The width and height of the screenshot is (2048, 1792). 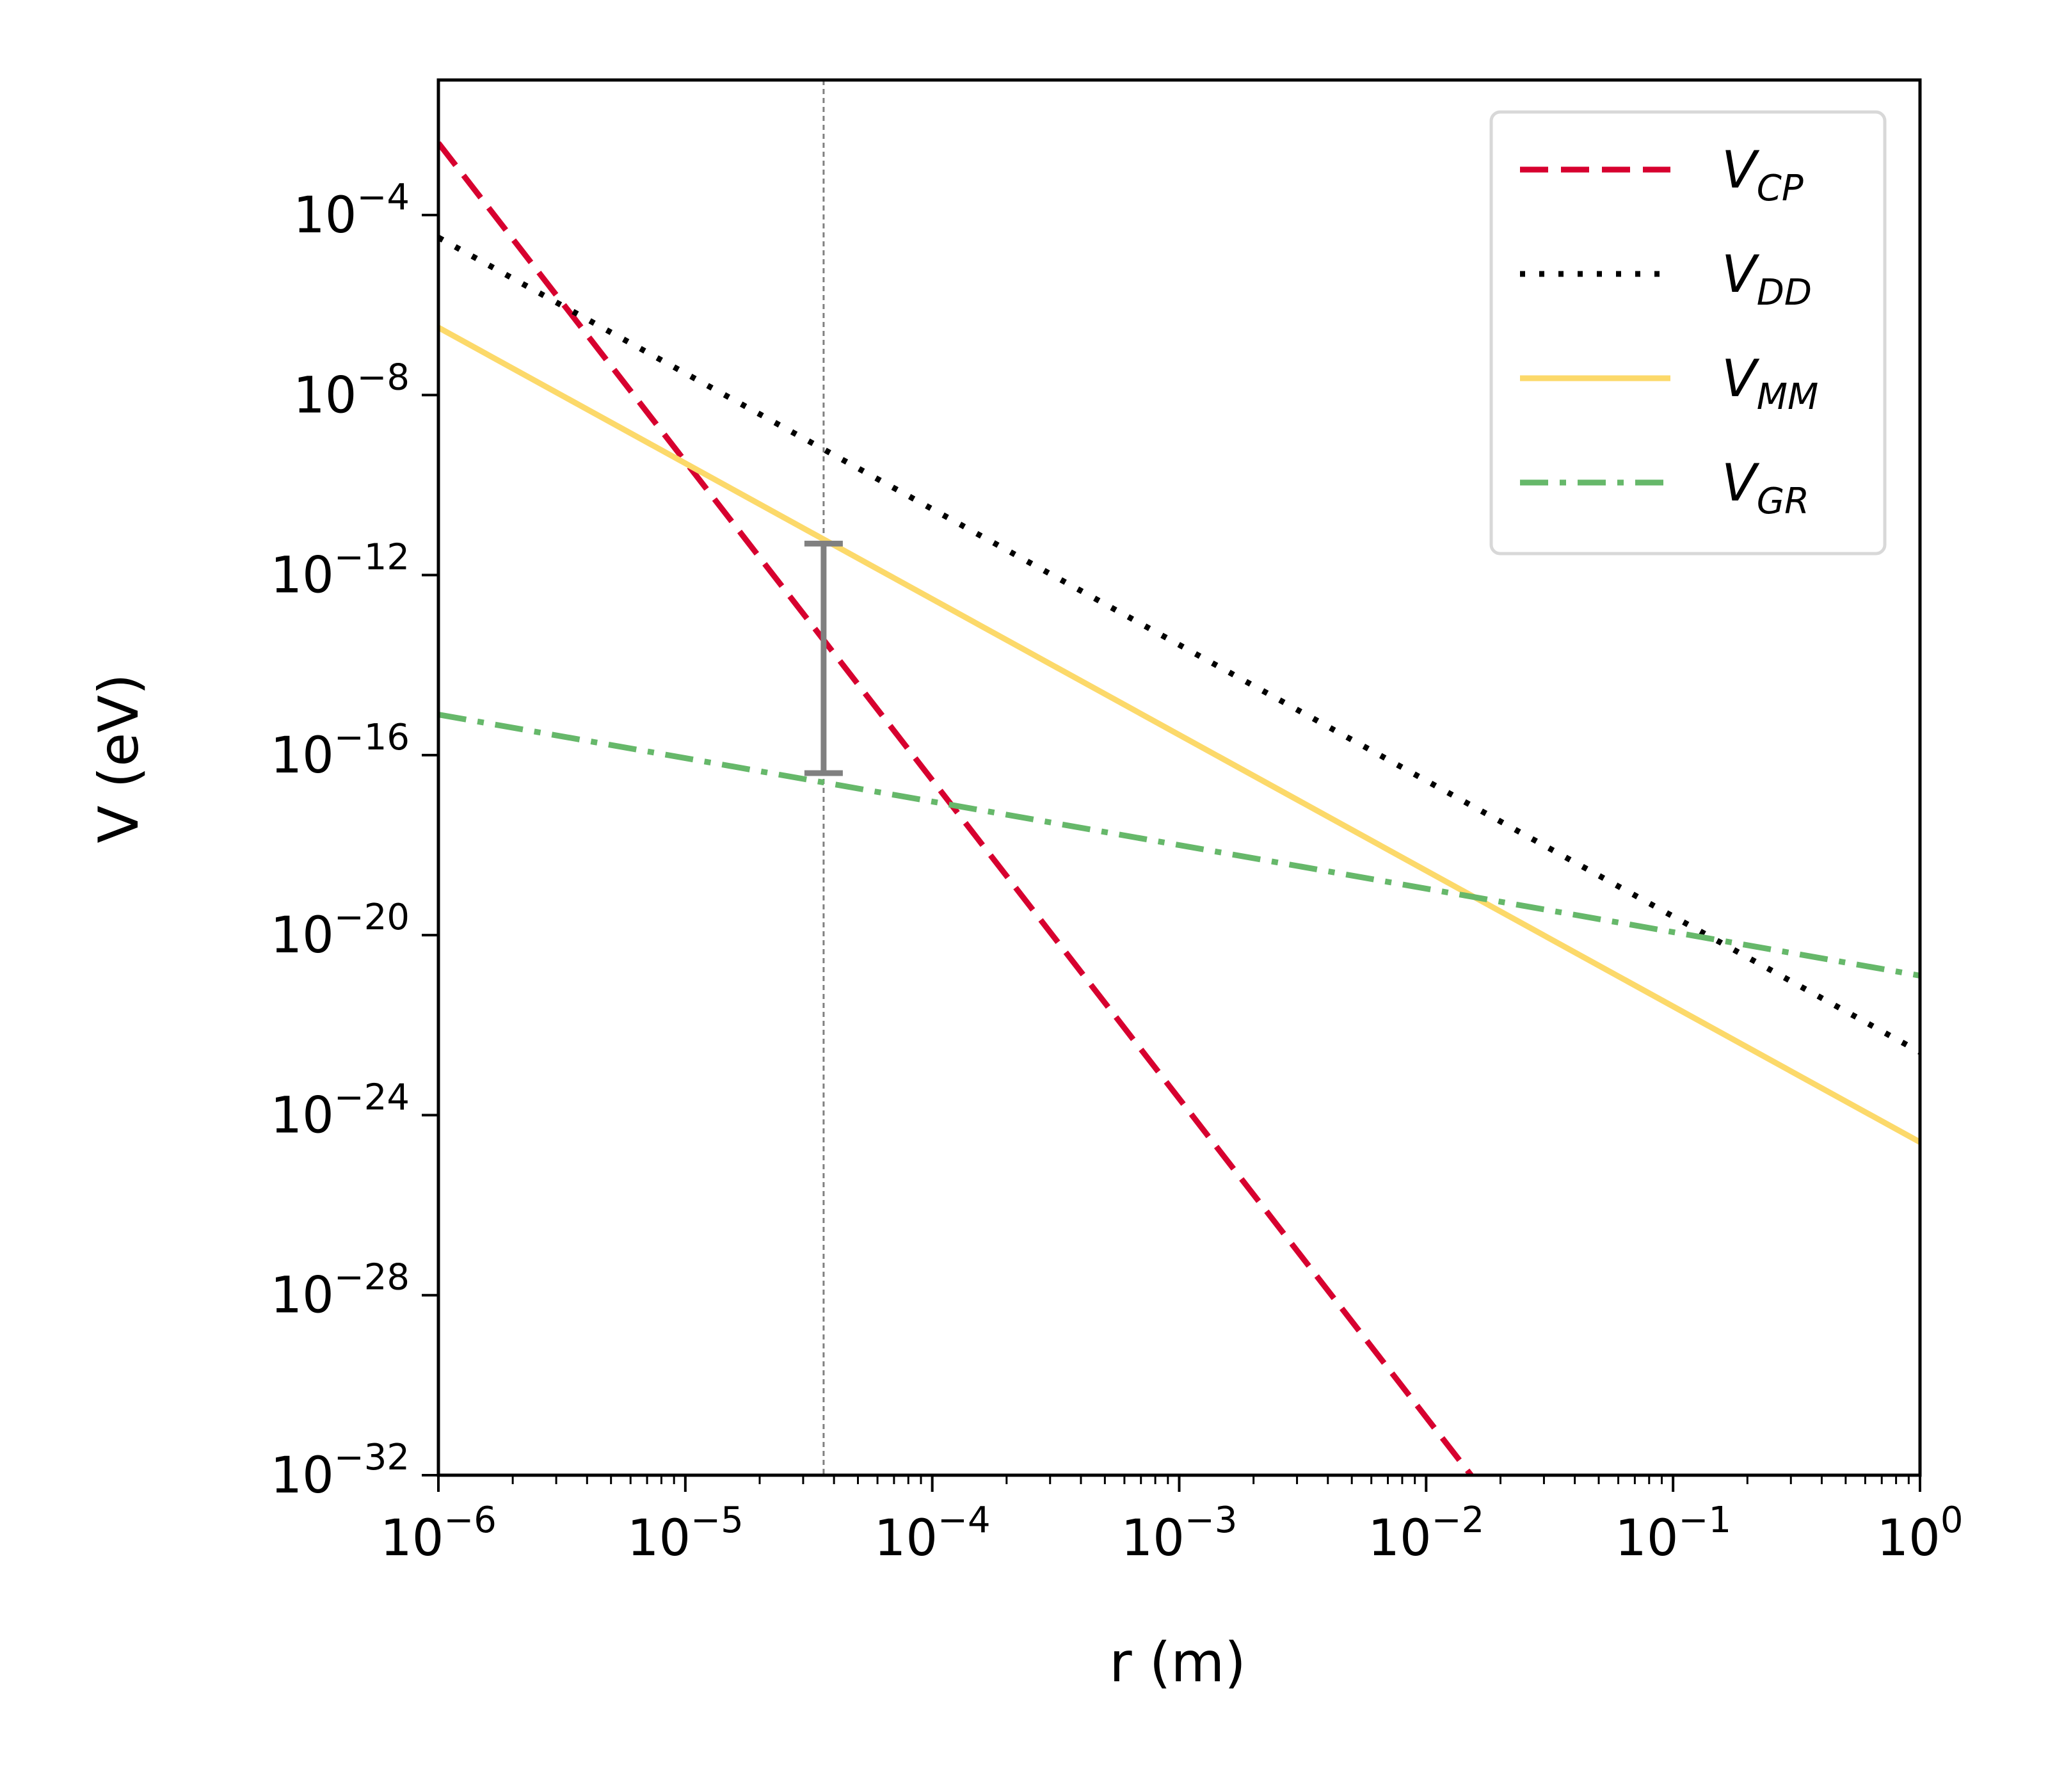 What do you see at coordinates (1177, 1663) in the screenshot?
I see `x-axis-label: r (m)` at bounding box center [1177, 1663].